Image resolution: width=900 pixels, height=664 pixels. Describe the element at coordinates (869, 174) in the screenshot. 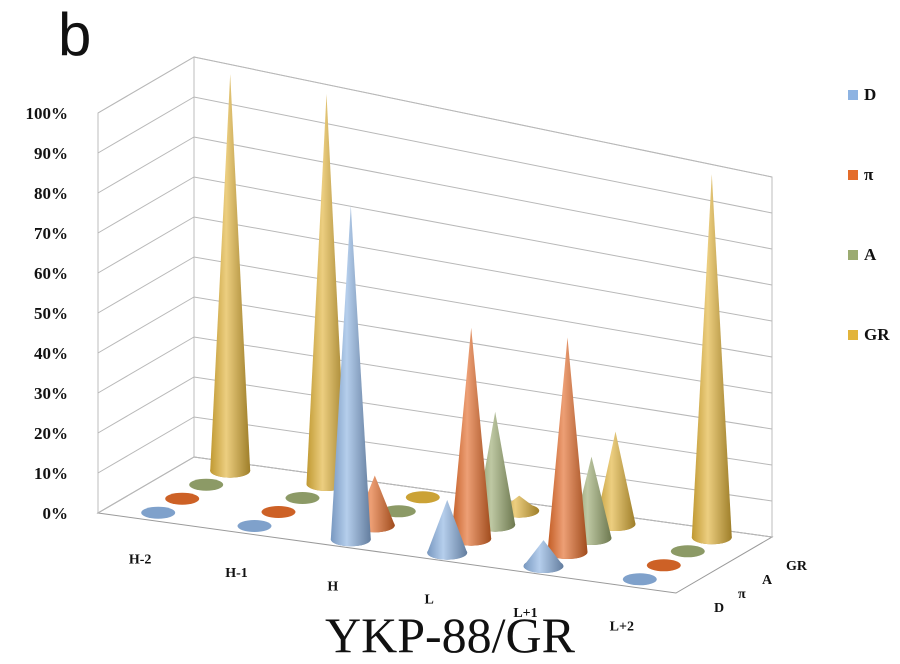

I see `legend-label: π` at that location.